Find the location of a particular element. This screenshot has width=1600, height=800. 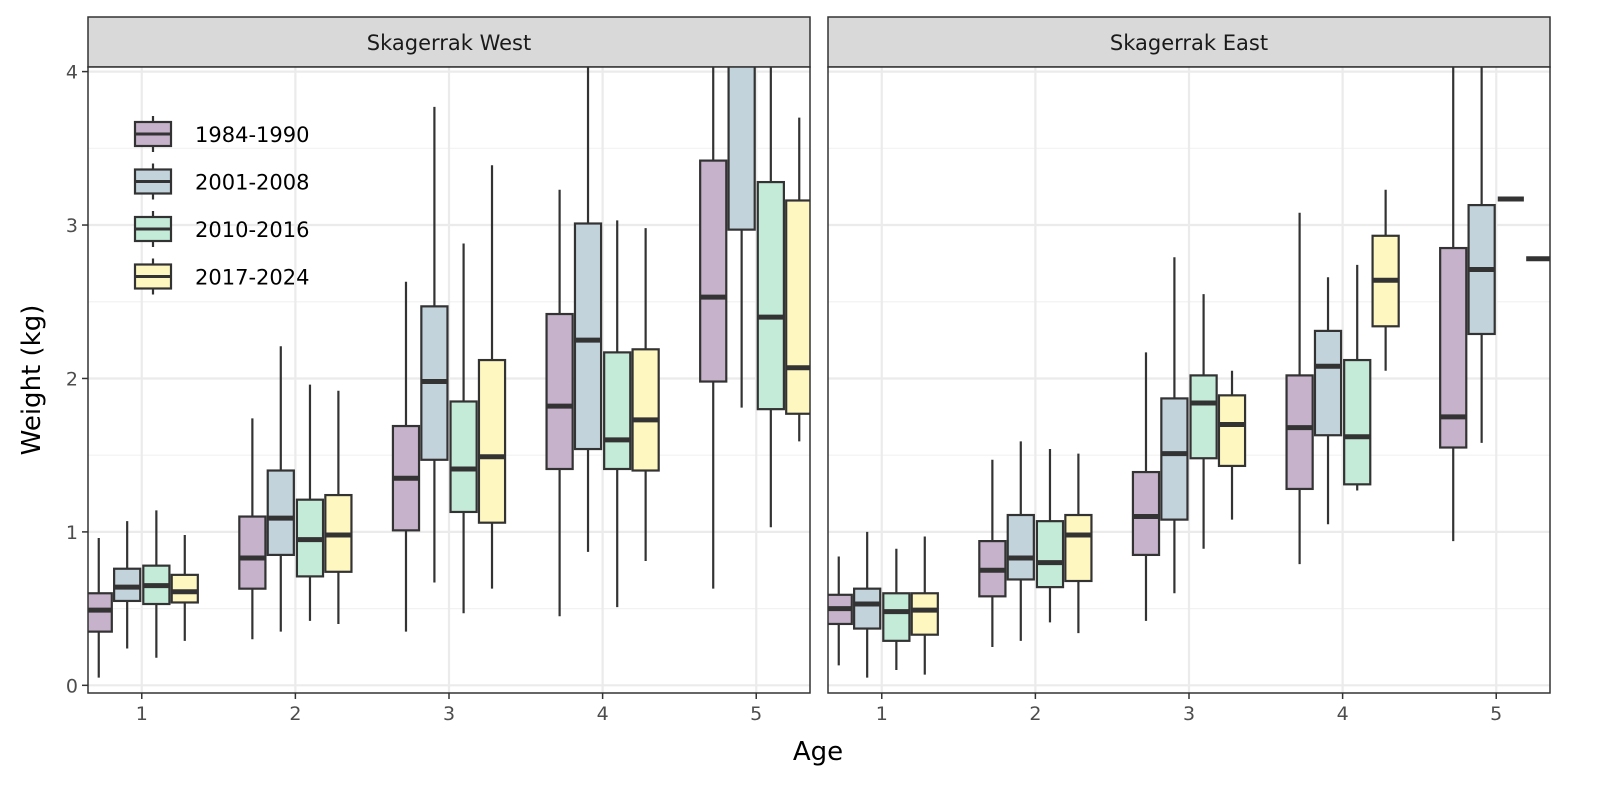

legend-item: 2010-2016 is located at coordinates (221, 229).